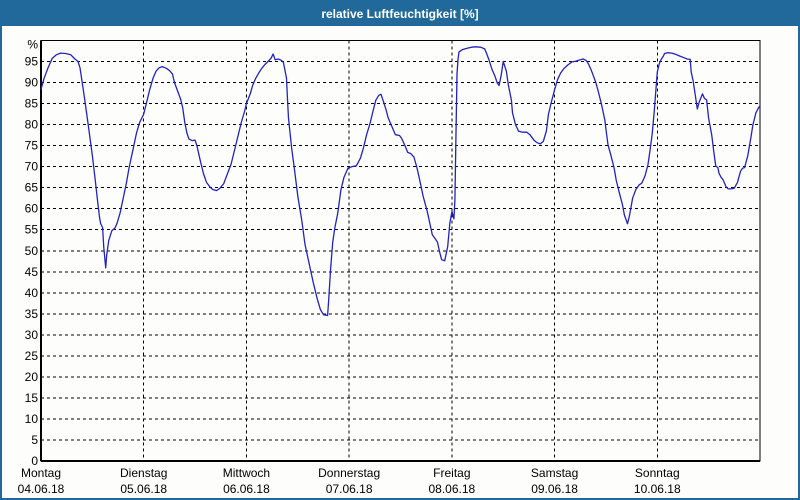  What do you see at coordinates (32, 293) in the screenshot?
I see `y-axis-tick-label: 40` at bounding box center [32, 293].